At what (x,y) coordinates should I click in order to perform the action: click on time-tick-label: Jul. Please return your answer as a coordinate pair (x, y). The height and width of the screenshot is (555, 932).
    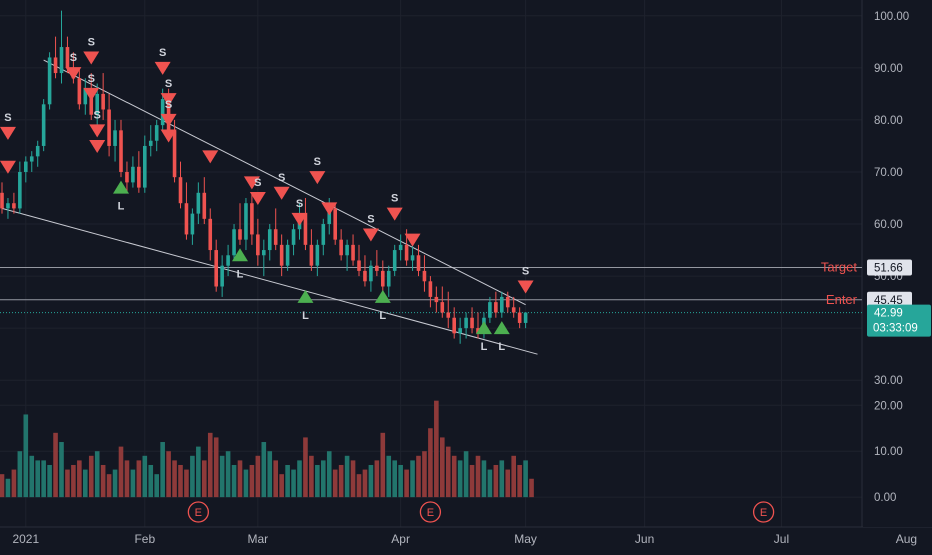
    Looking at the image, I should click on (781, 539).